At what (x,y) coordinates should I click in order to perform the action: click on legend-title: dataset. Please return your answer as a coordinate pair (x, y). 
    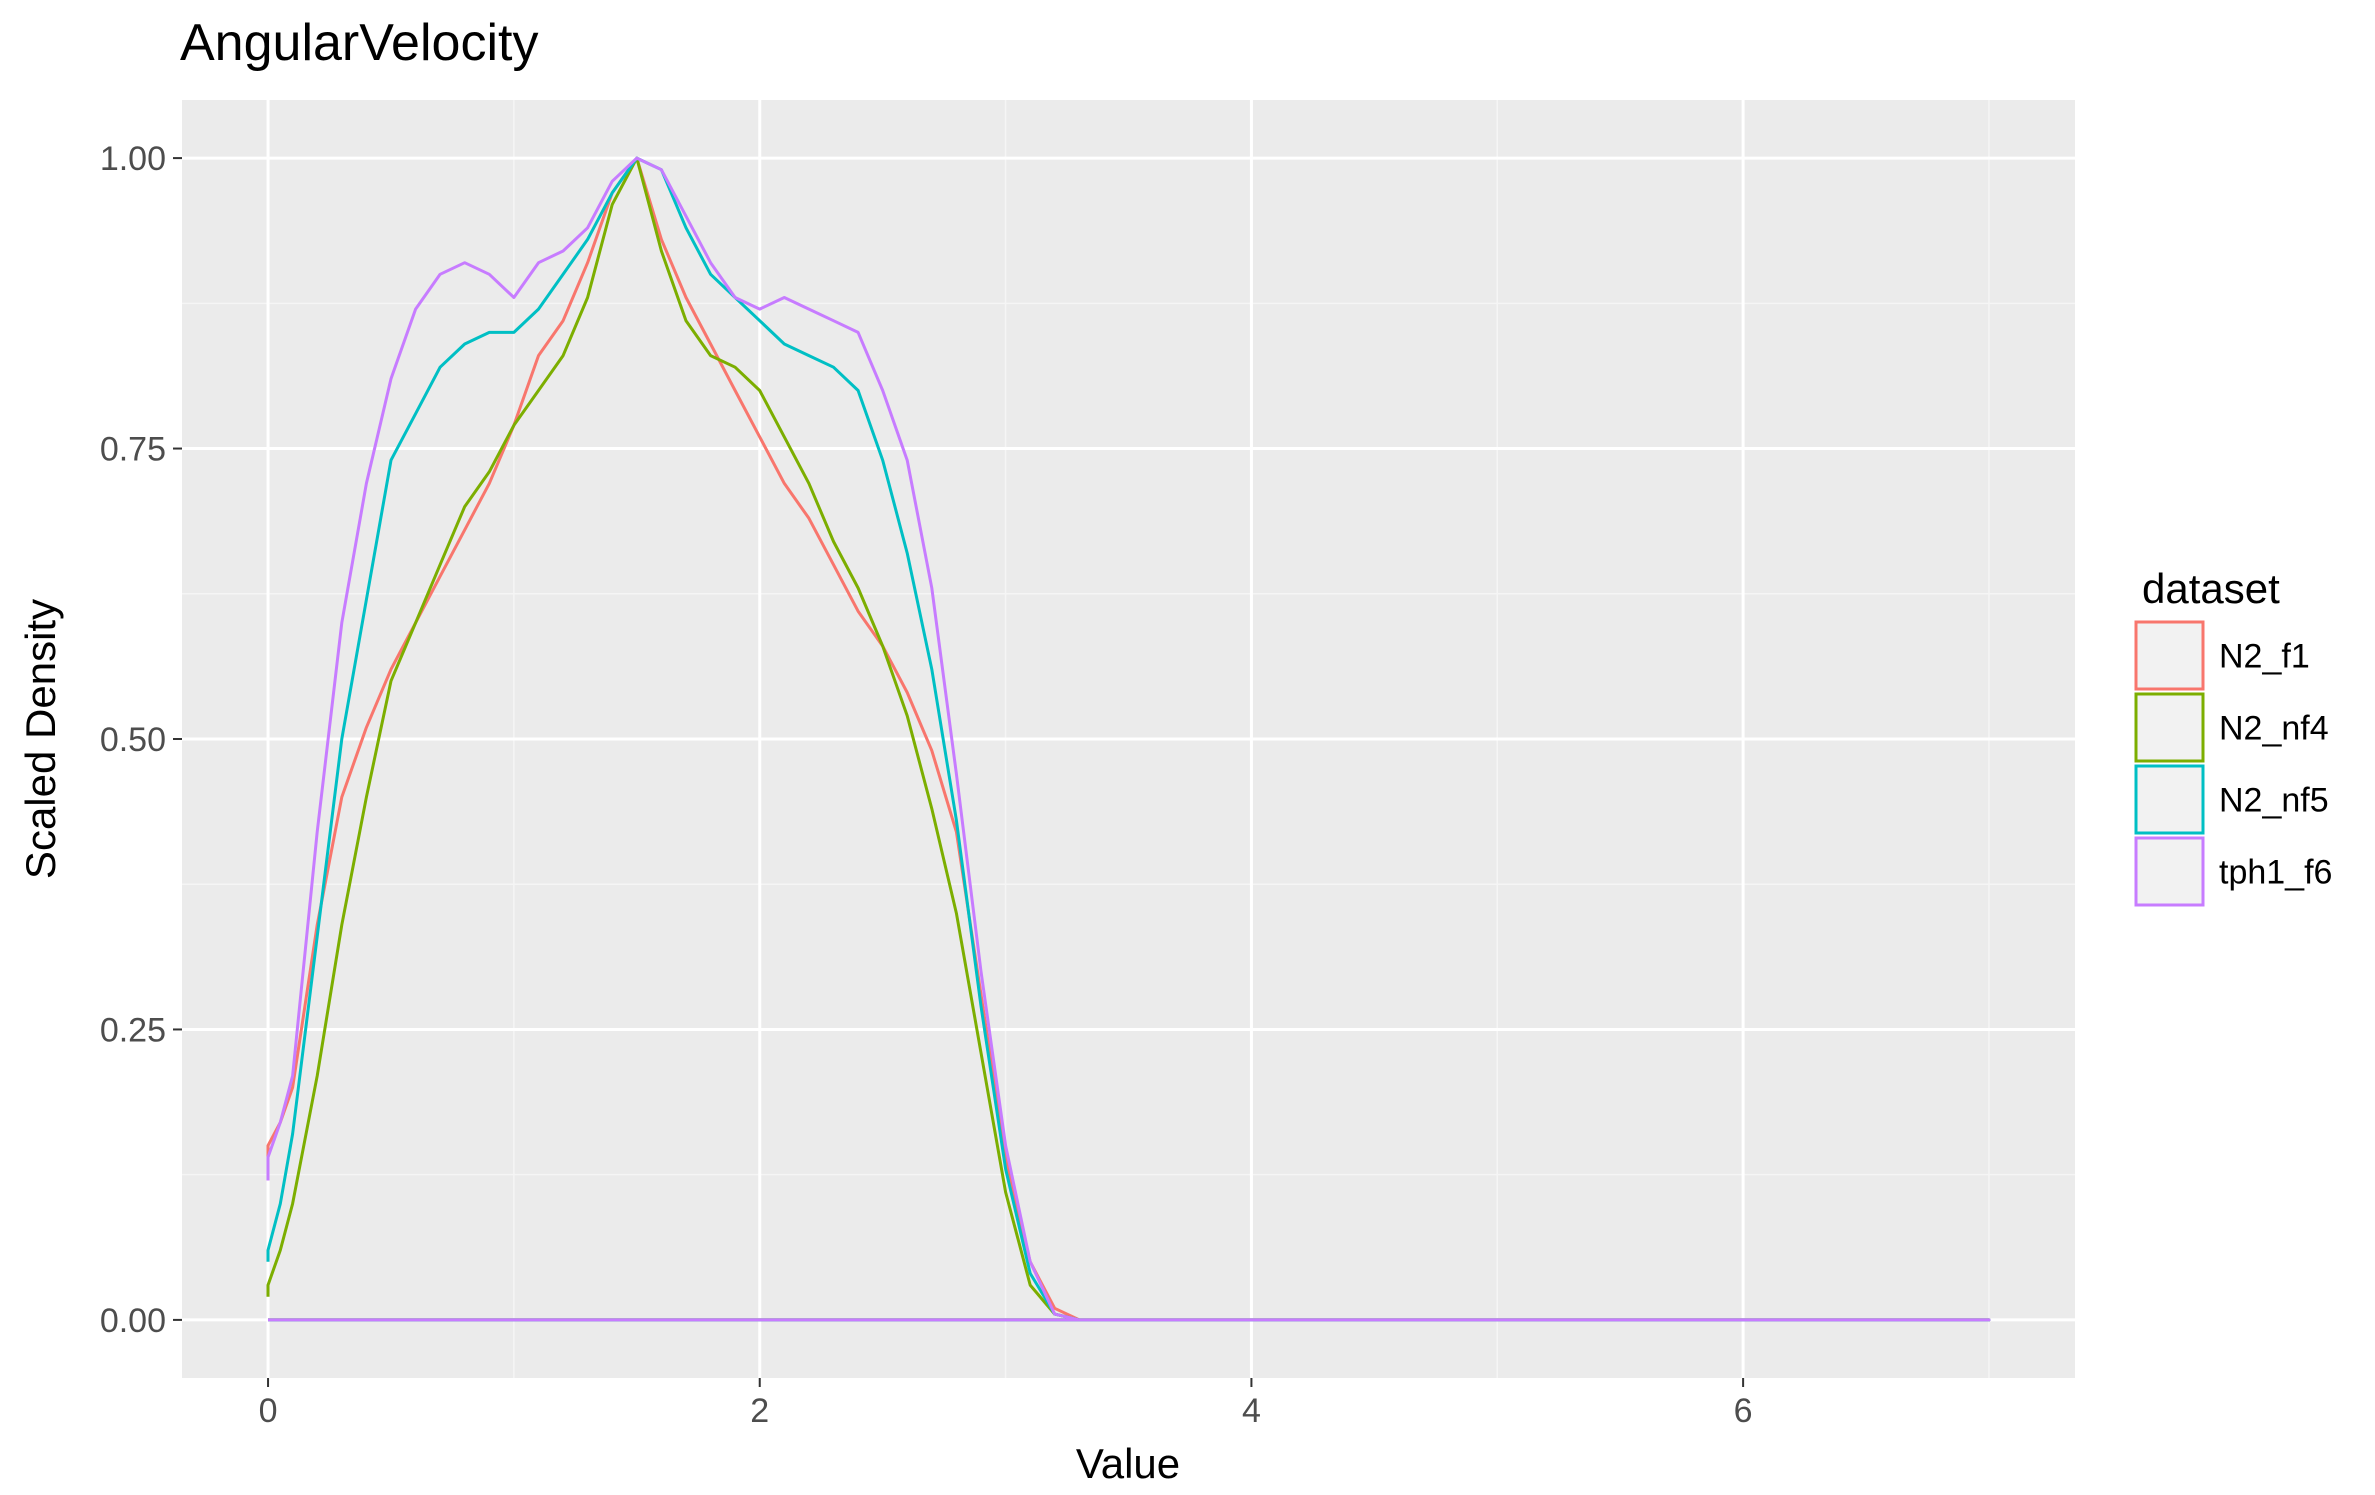
    Looking at the image, I should click on (2211, 588).